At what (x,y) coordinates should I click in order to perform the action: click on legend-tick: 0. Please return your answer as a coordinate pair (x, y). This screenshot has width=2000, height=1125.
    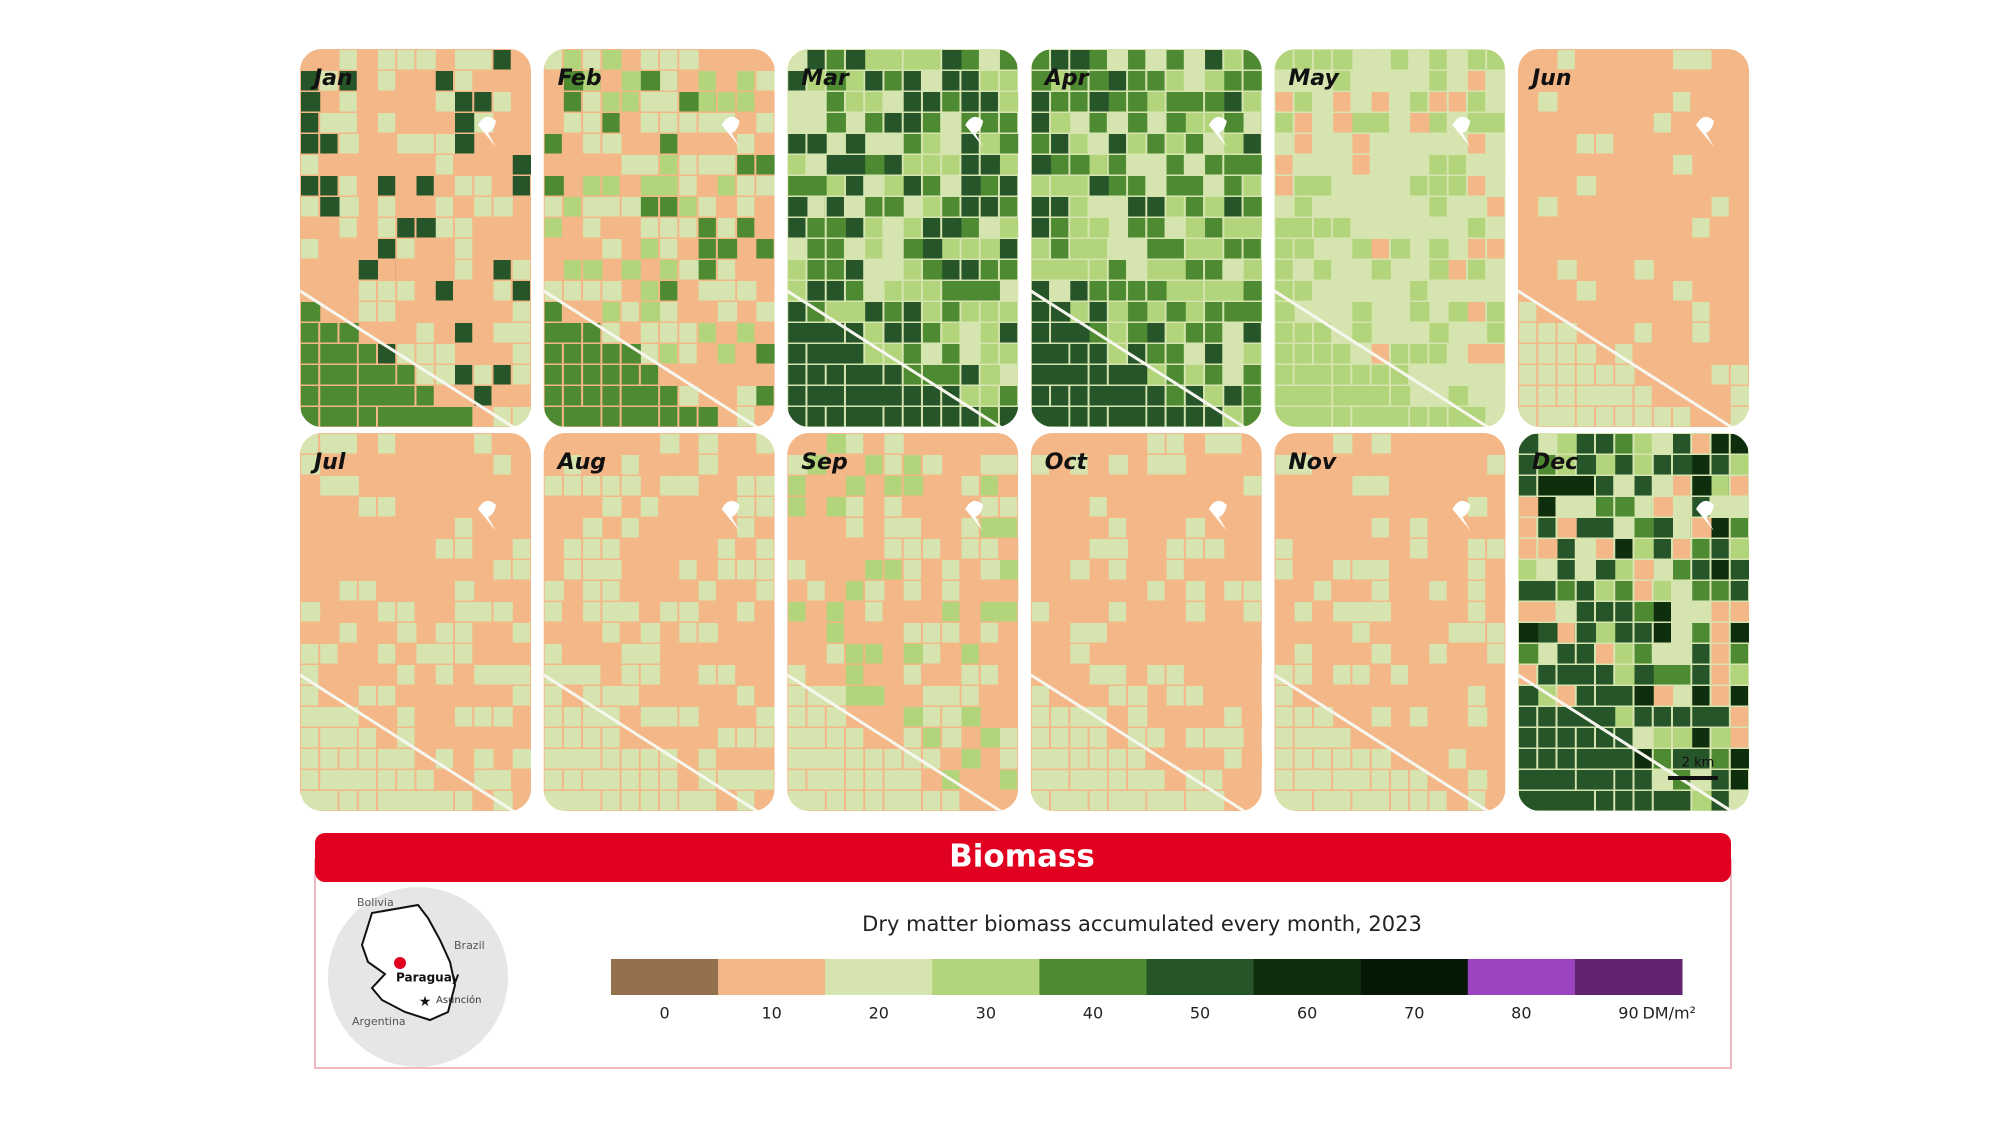
    Looking at the image, I should click on (664, 1013).